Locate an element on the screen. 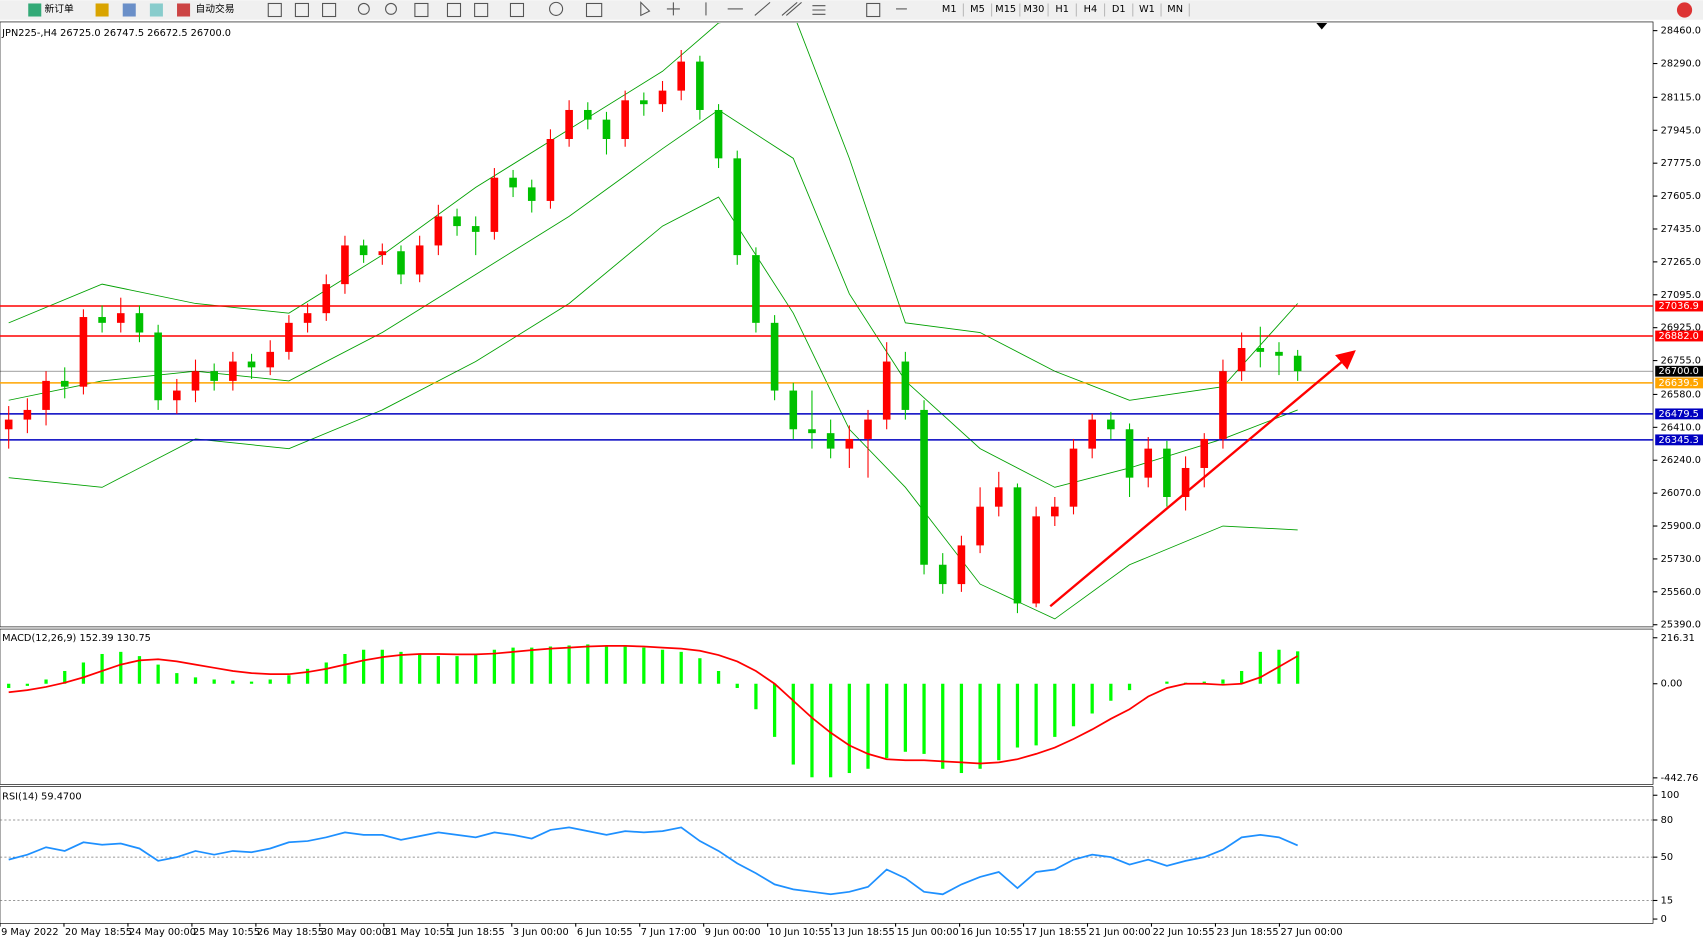  price-level-label: 26479.5 is located at coordinates (1678, 414).